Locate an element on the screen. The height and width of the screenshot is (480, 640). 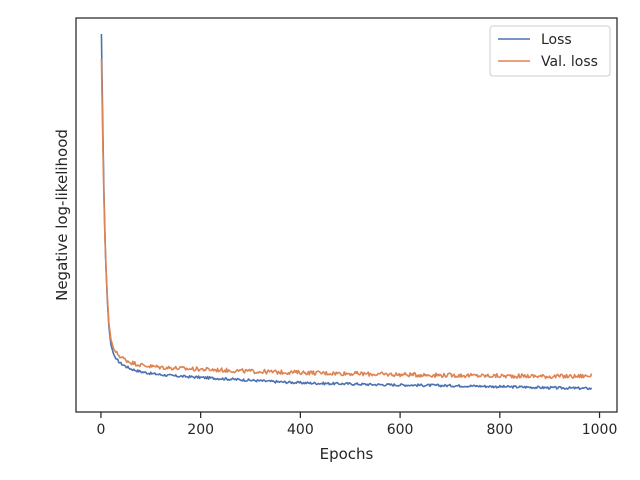
x-axis-label: Epochs is located at coordinates (347, 454).